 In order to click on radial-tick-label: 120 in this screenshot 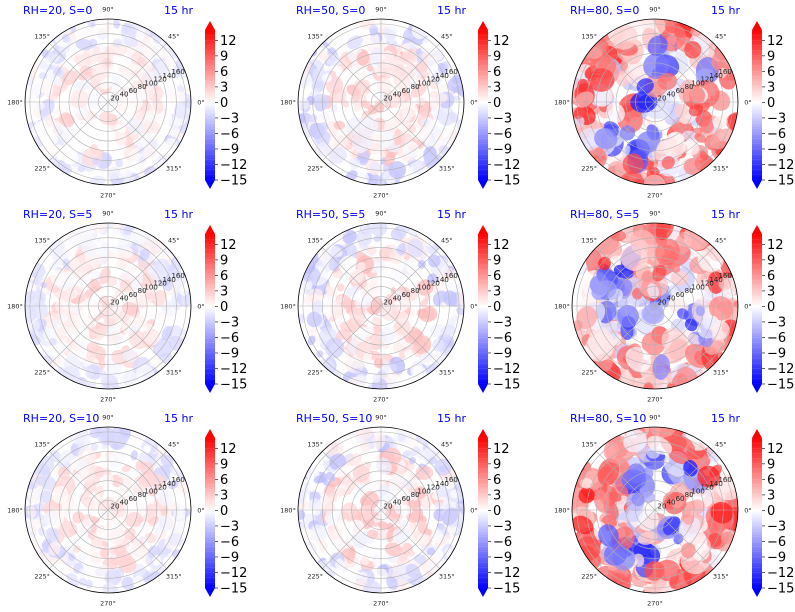, I will do `click(159, 80)`.